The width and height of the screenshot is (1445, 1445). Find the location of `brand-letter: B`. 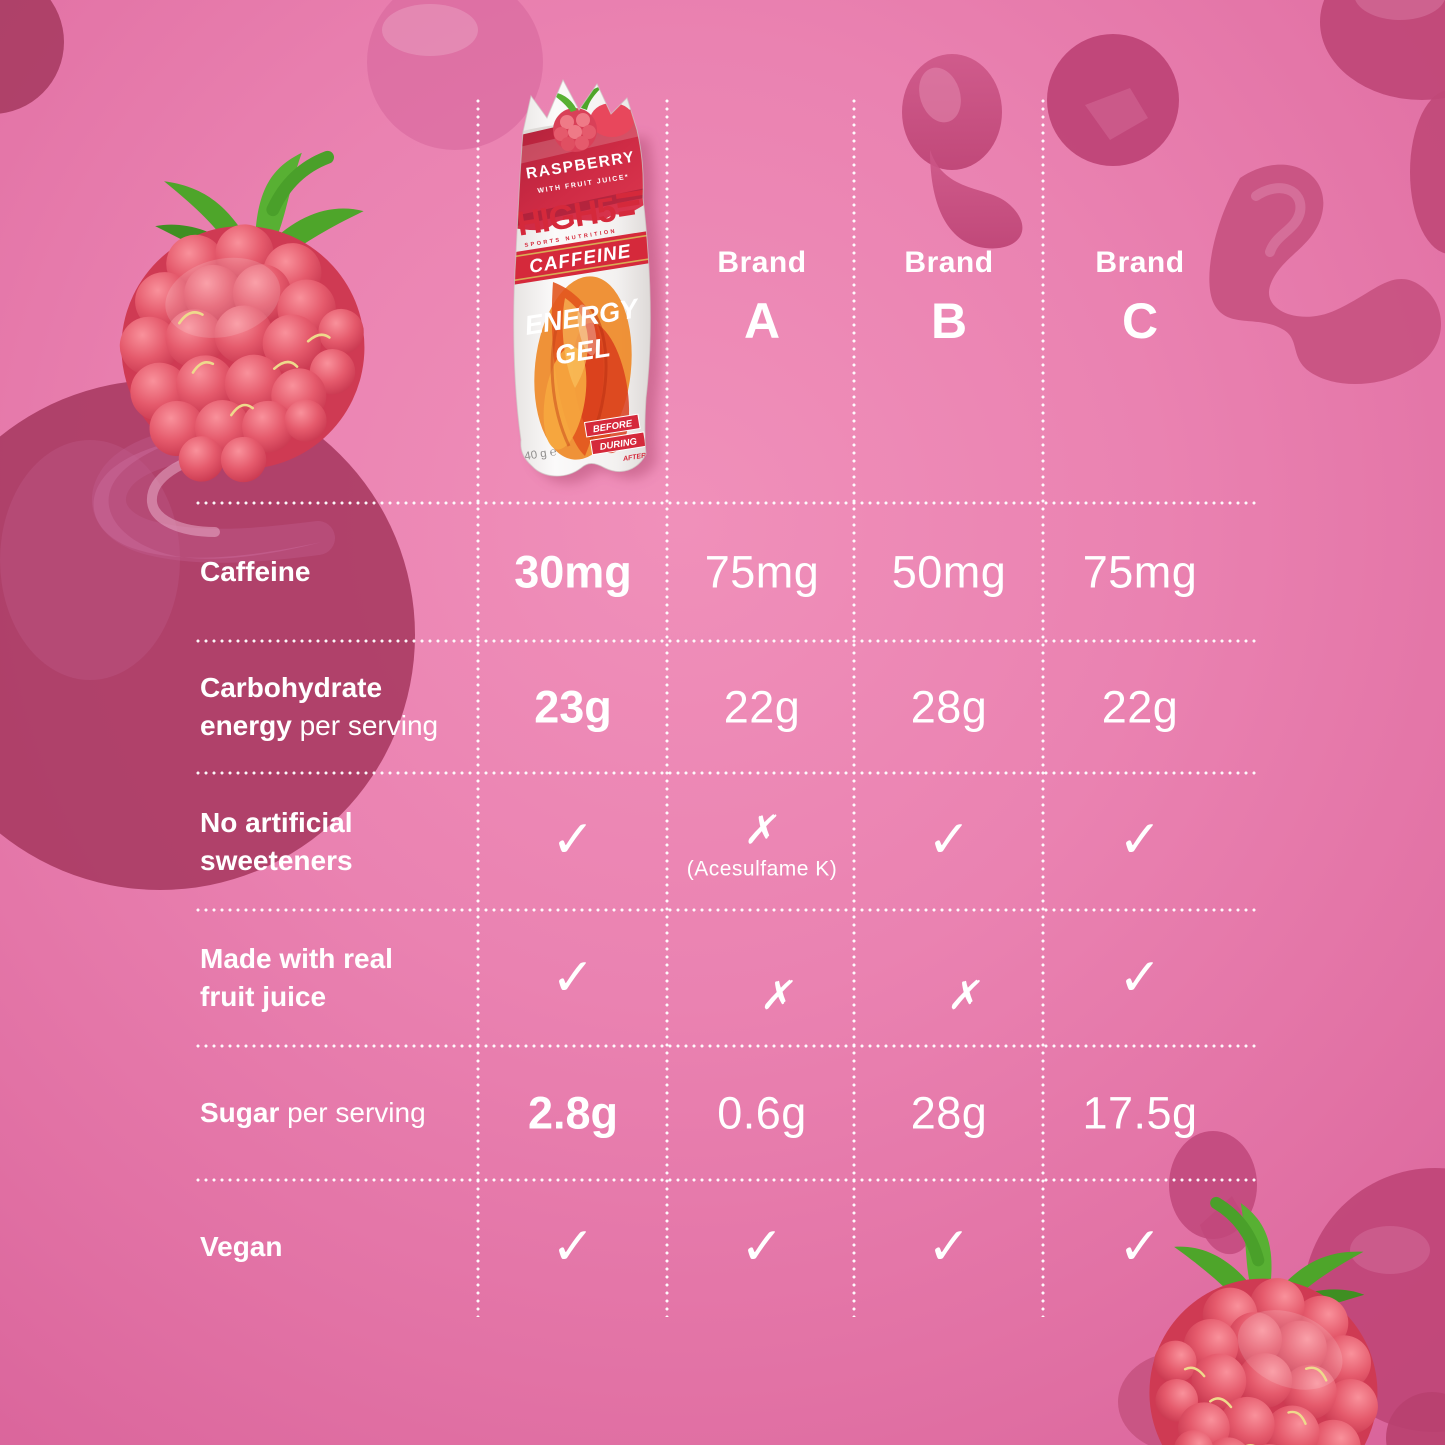

brand-letter: B is located at coordinates (949, 321).